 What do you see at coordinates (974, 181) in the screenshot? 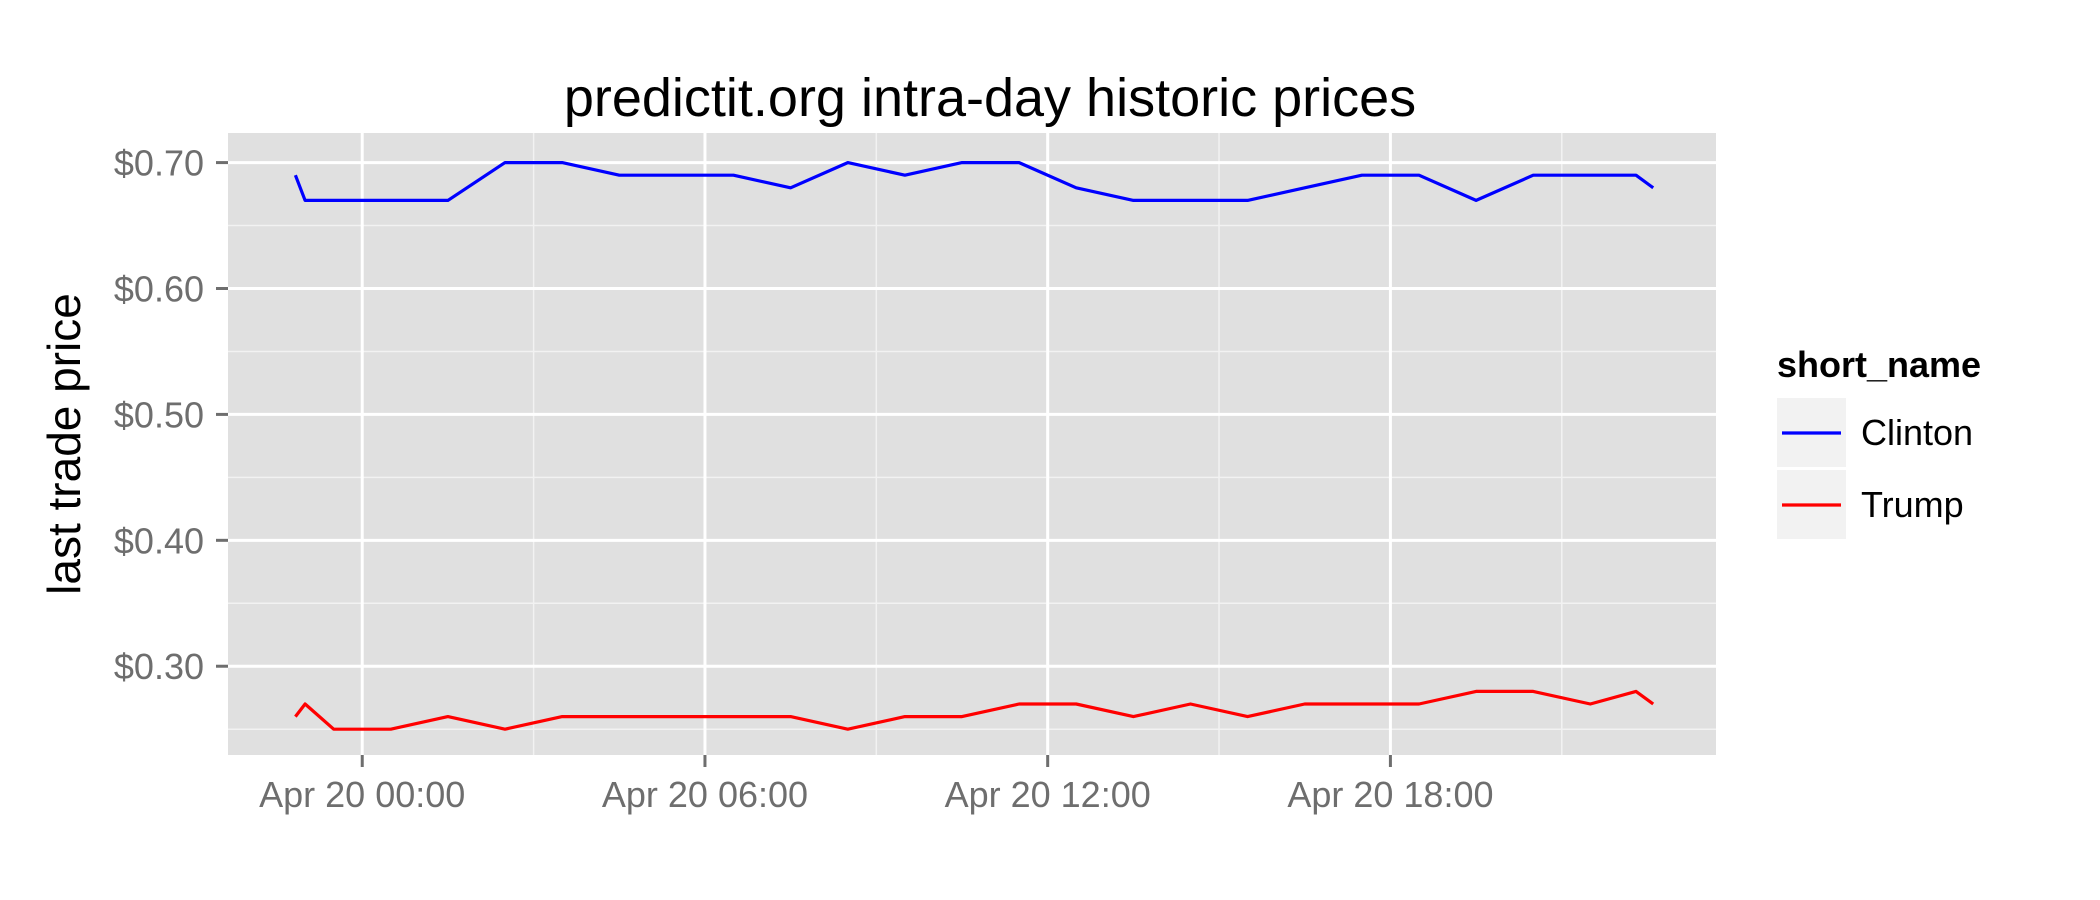
I see `series-line-clinton` at bounding box center [974, 181].